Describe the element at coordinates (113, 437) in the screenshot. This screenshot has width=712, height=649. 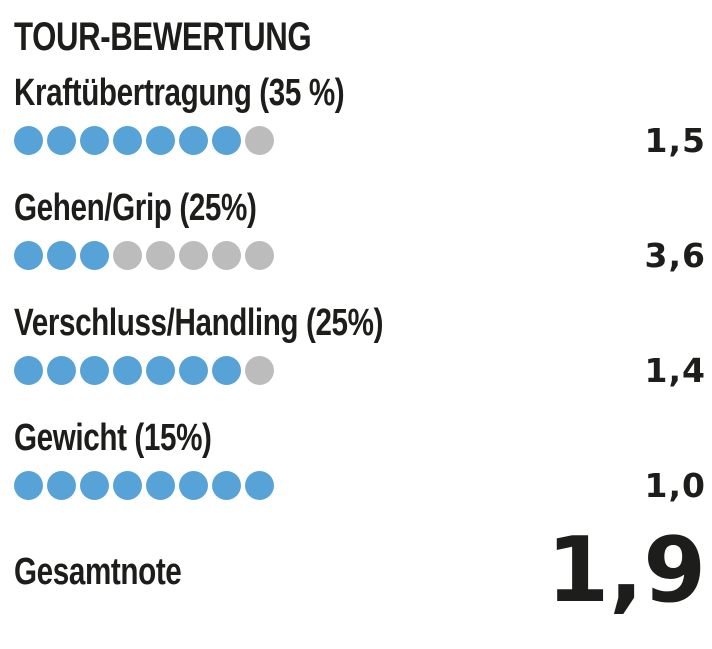
I see `rating-label: Gewicht (15%)` at that location.